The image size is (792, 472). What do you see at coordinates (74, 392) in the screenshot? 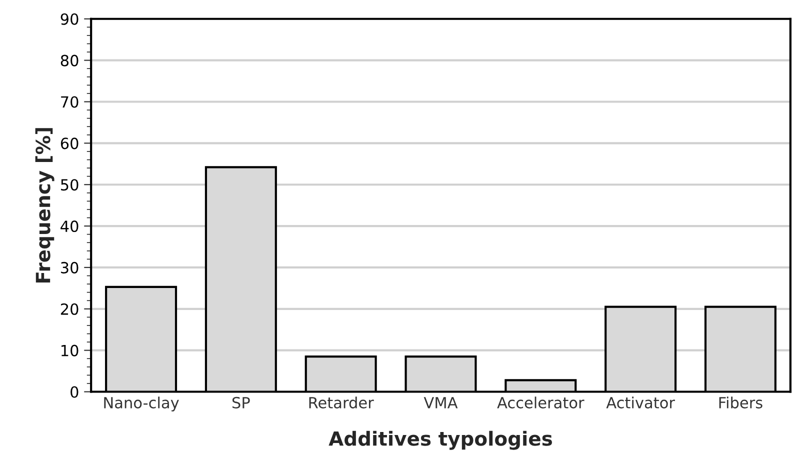
I see `y-tick-label: 0` at bounding box center [74, 392].